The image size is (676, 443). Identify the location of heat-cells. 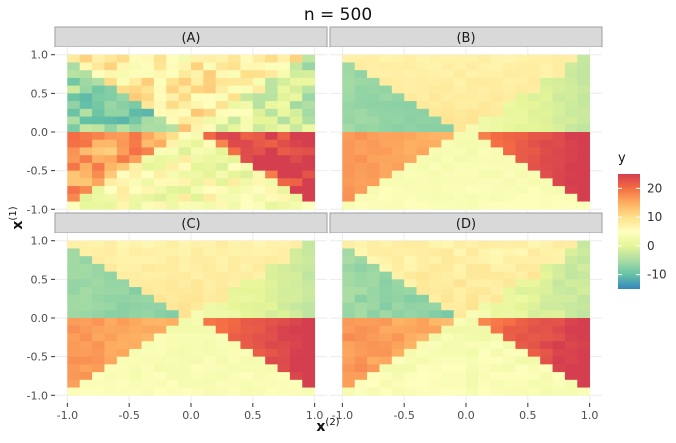
(466, 318).